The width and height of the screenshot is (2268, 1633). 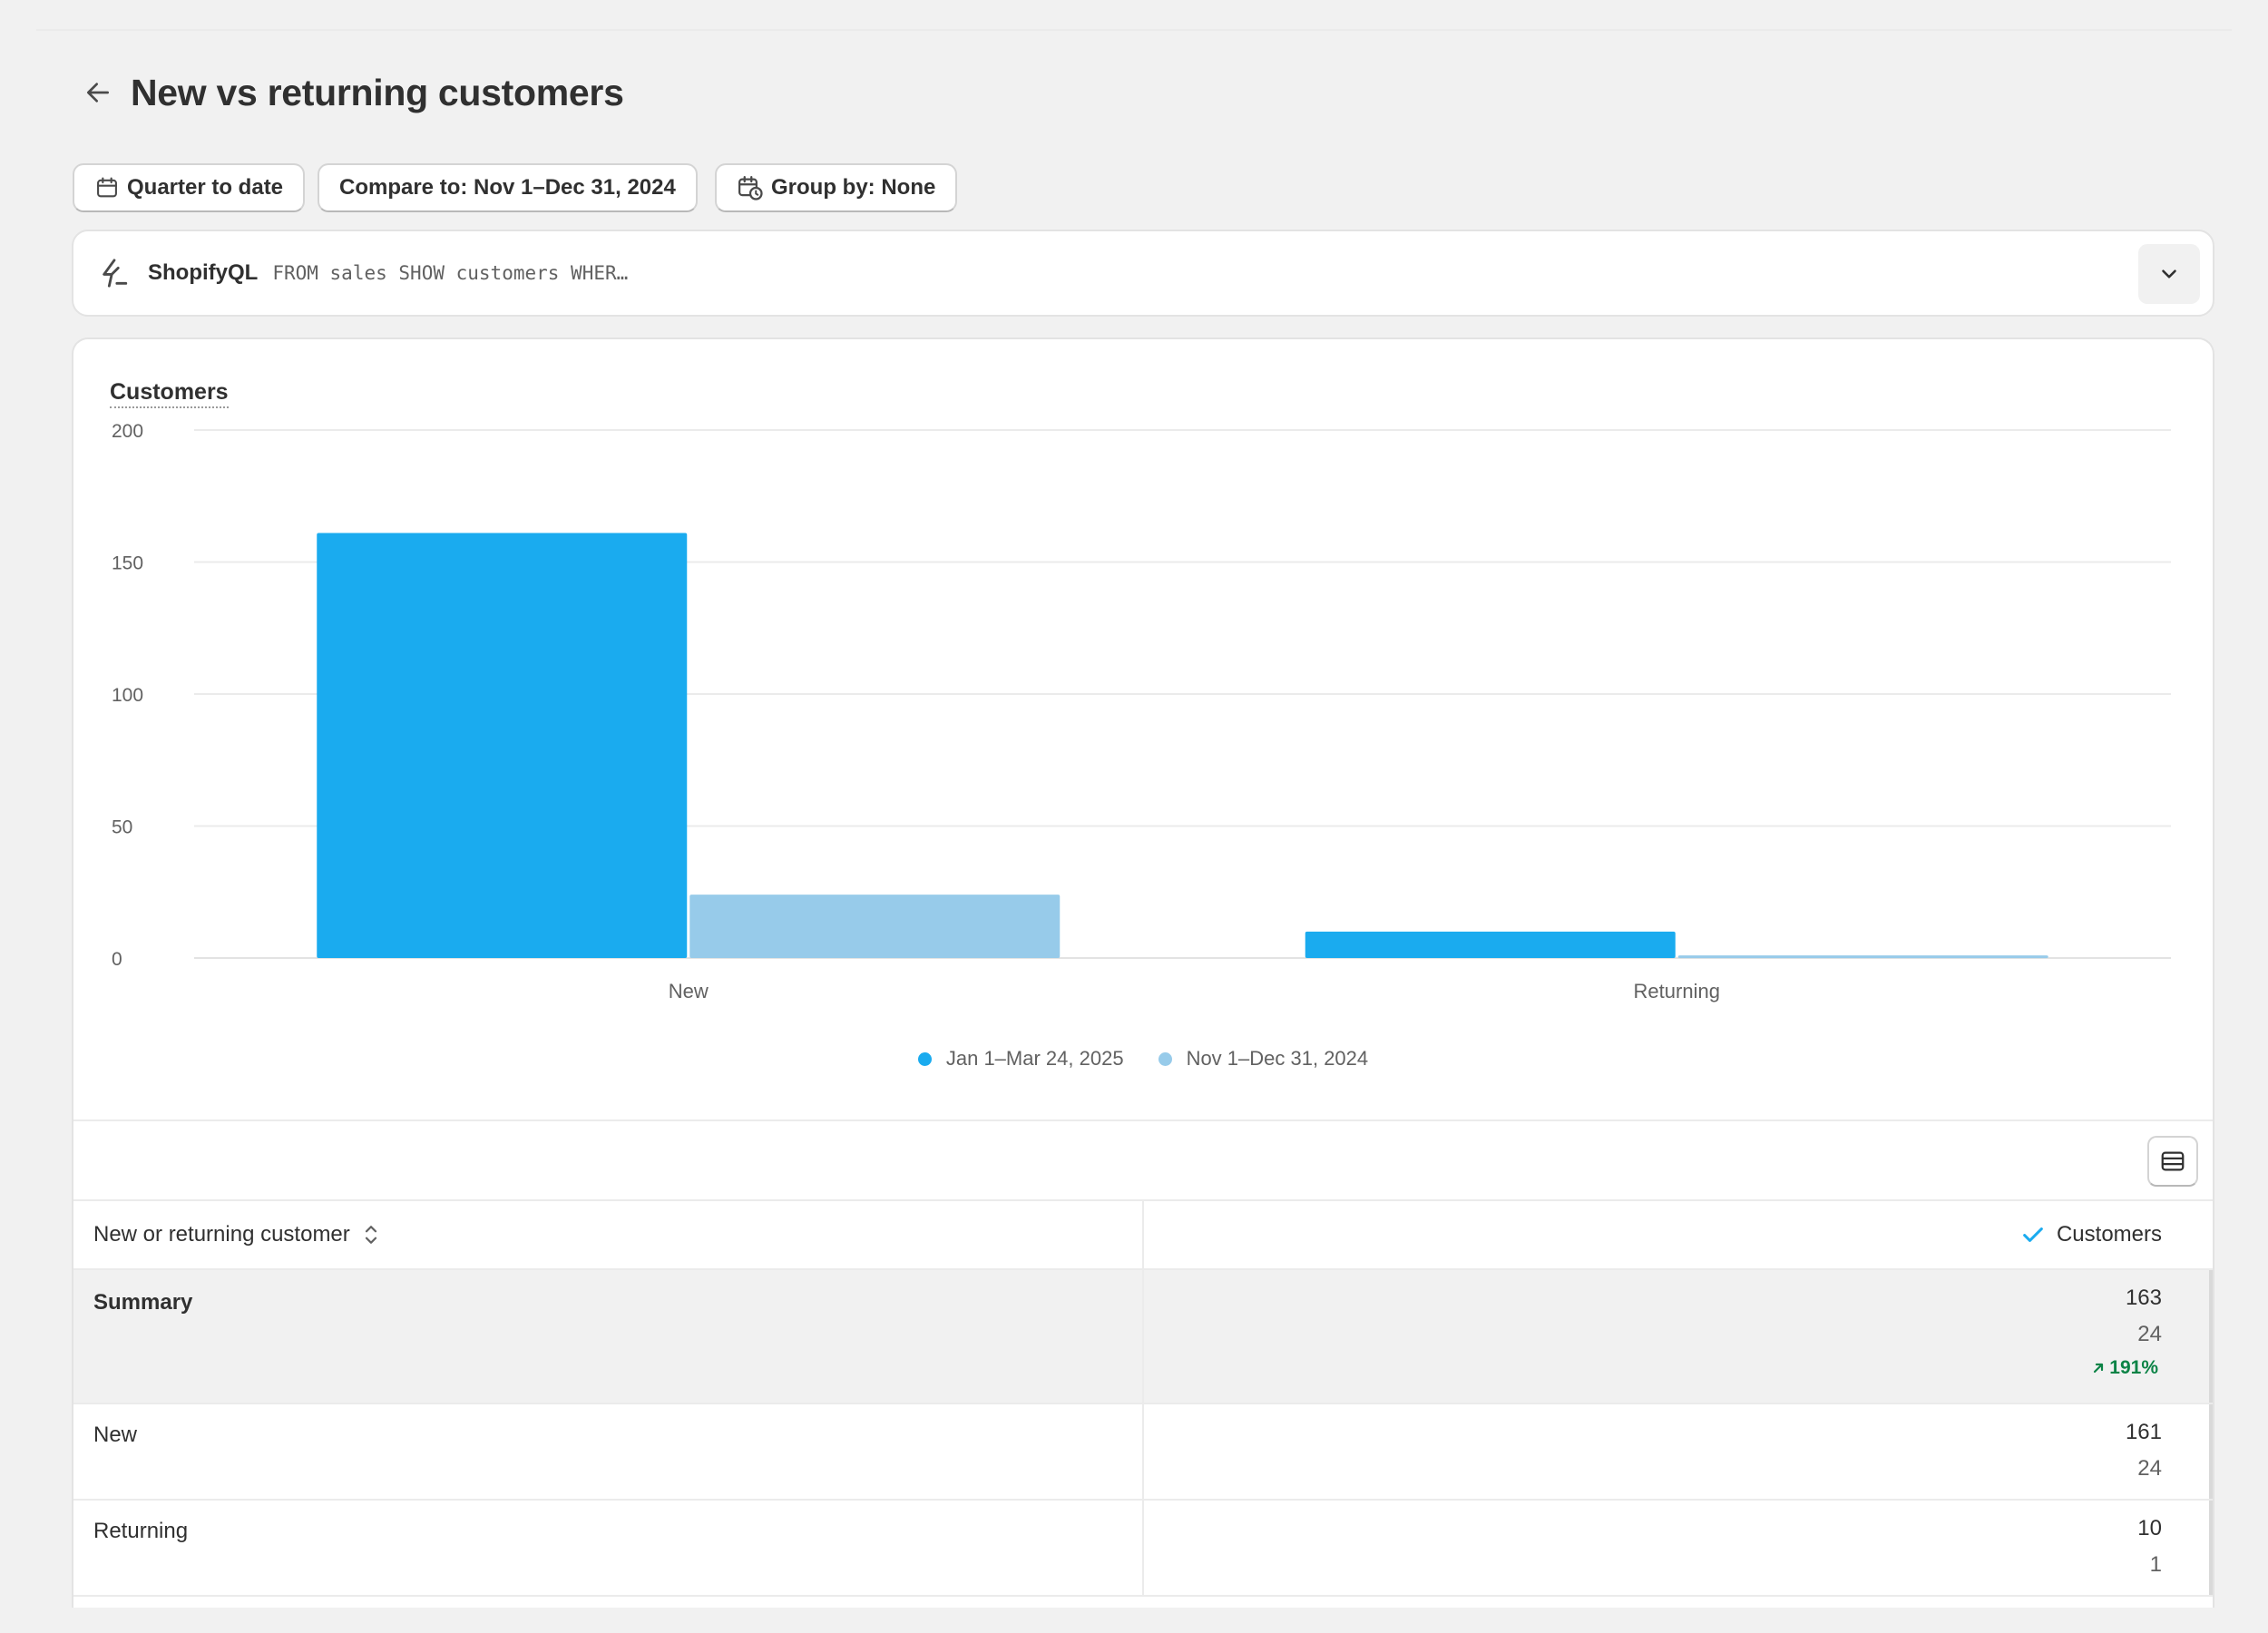 What do you see at coordinates (2155, 1564) in the screenshot?
I see `row-previous-value: 1` at bounding box center [2155, 1564].